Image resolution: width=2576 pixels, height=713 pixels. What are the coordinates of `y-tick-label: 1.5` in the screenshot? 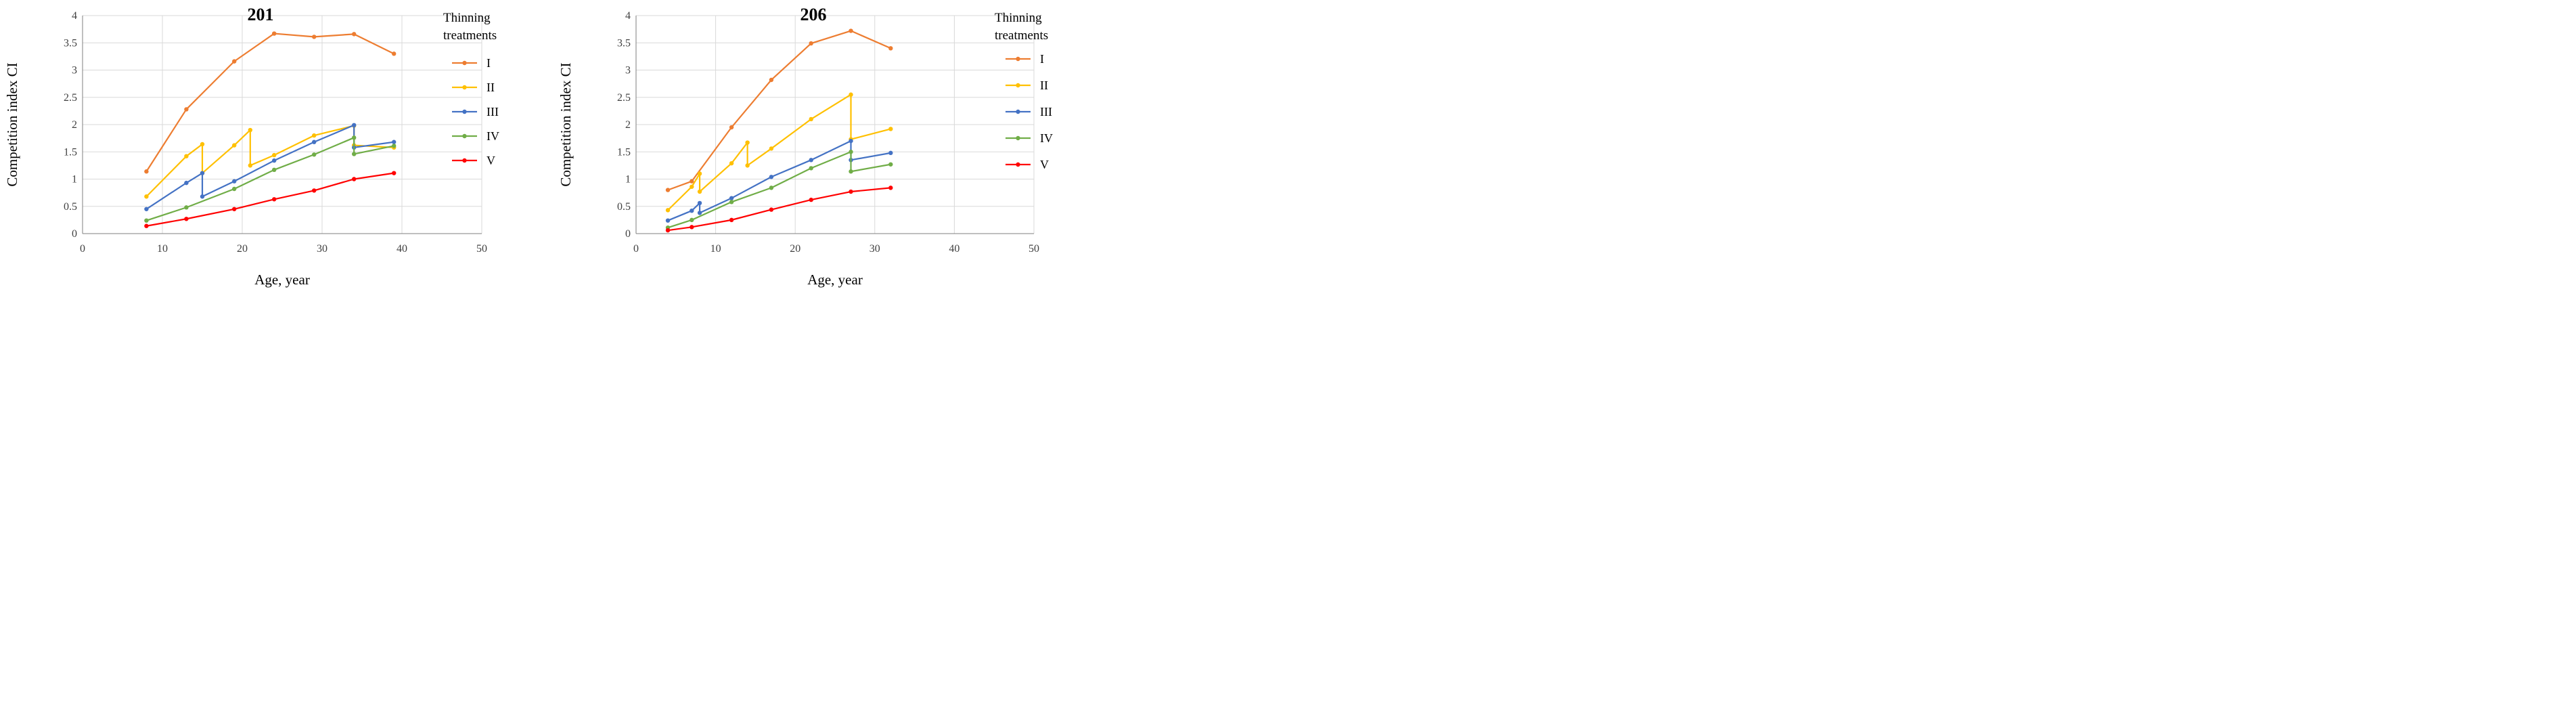 It's located at (624, 152).